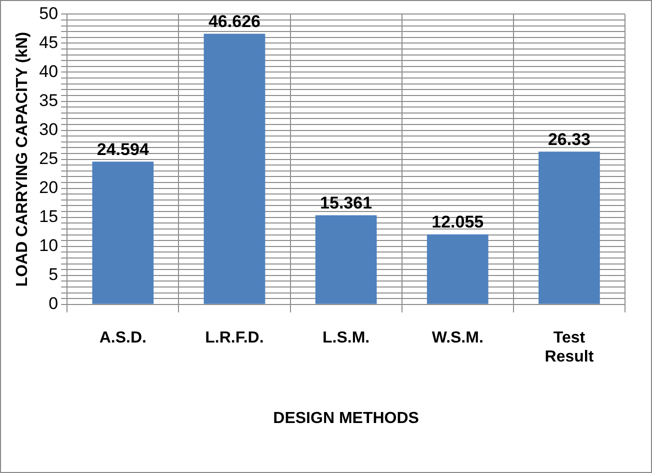 Image resolution: width=652 pixels, height=473 pixels. What do you see at coordinates (53, 304) in the screenshot?
I see `y-tick-label: 0` at bounding box center [53, 304].